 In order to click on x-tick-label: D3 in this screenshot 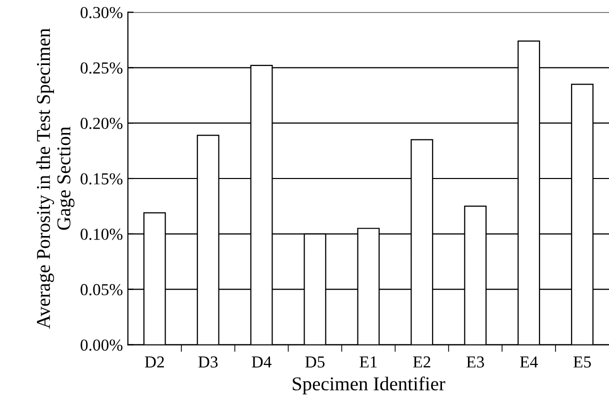, I will do `click(208, 362)`.